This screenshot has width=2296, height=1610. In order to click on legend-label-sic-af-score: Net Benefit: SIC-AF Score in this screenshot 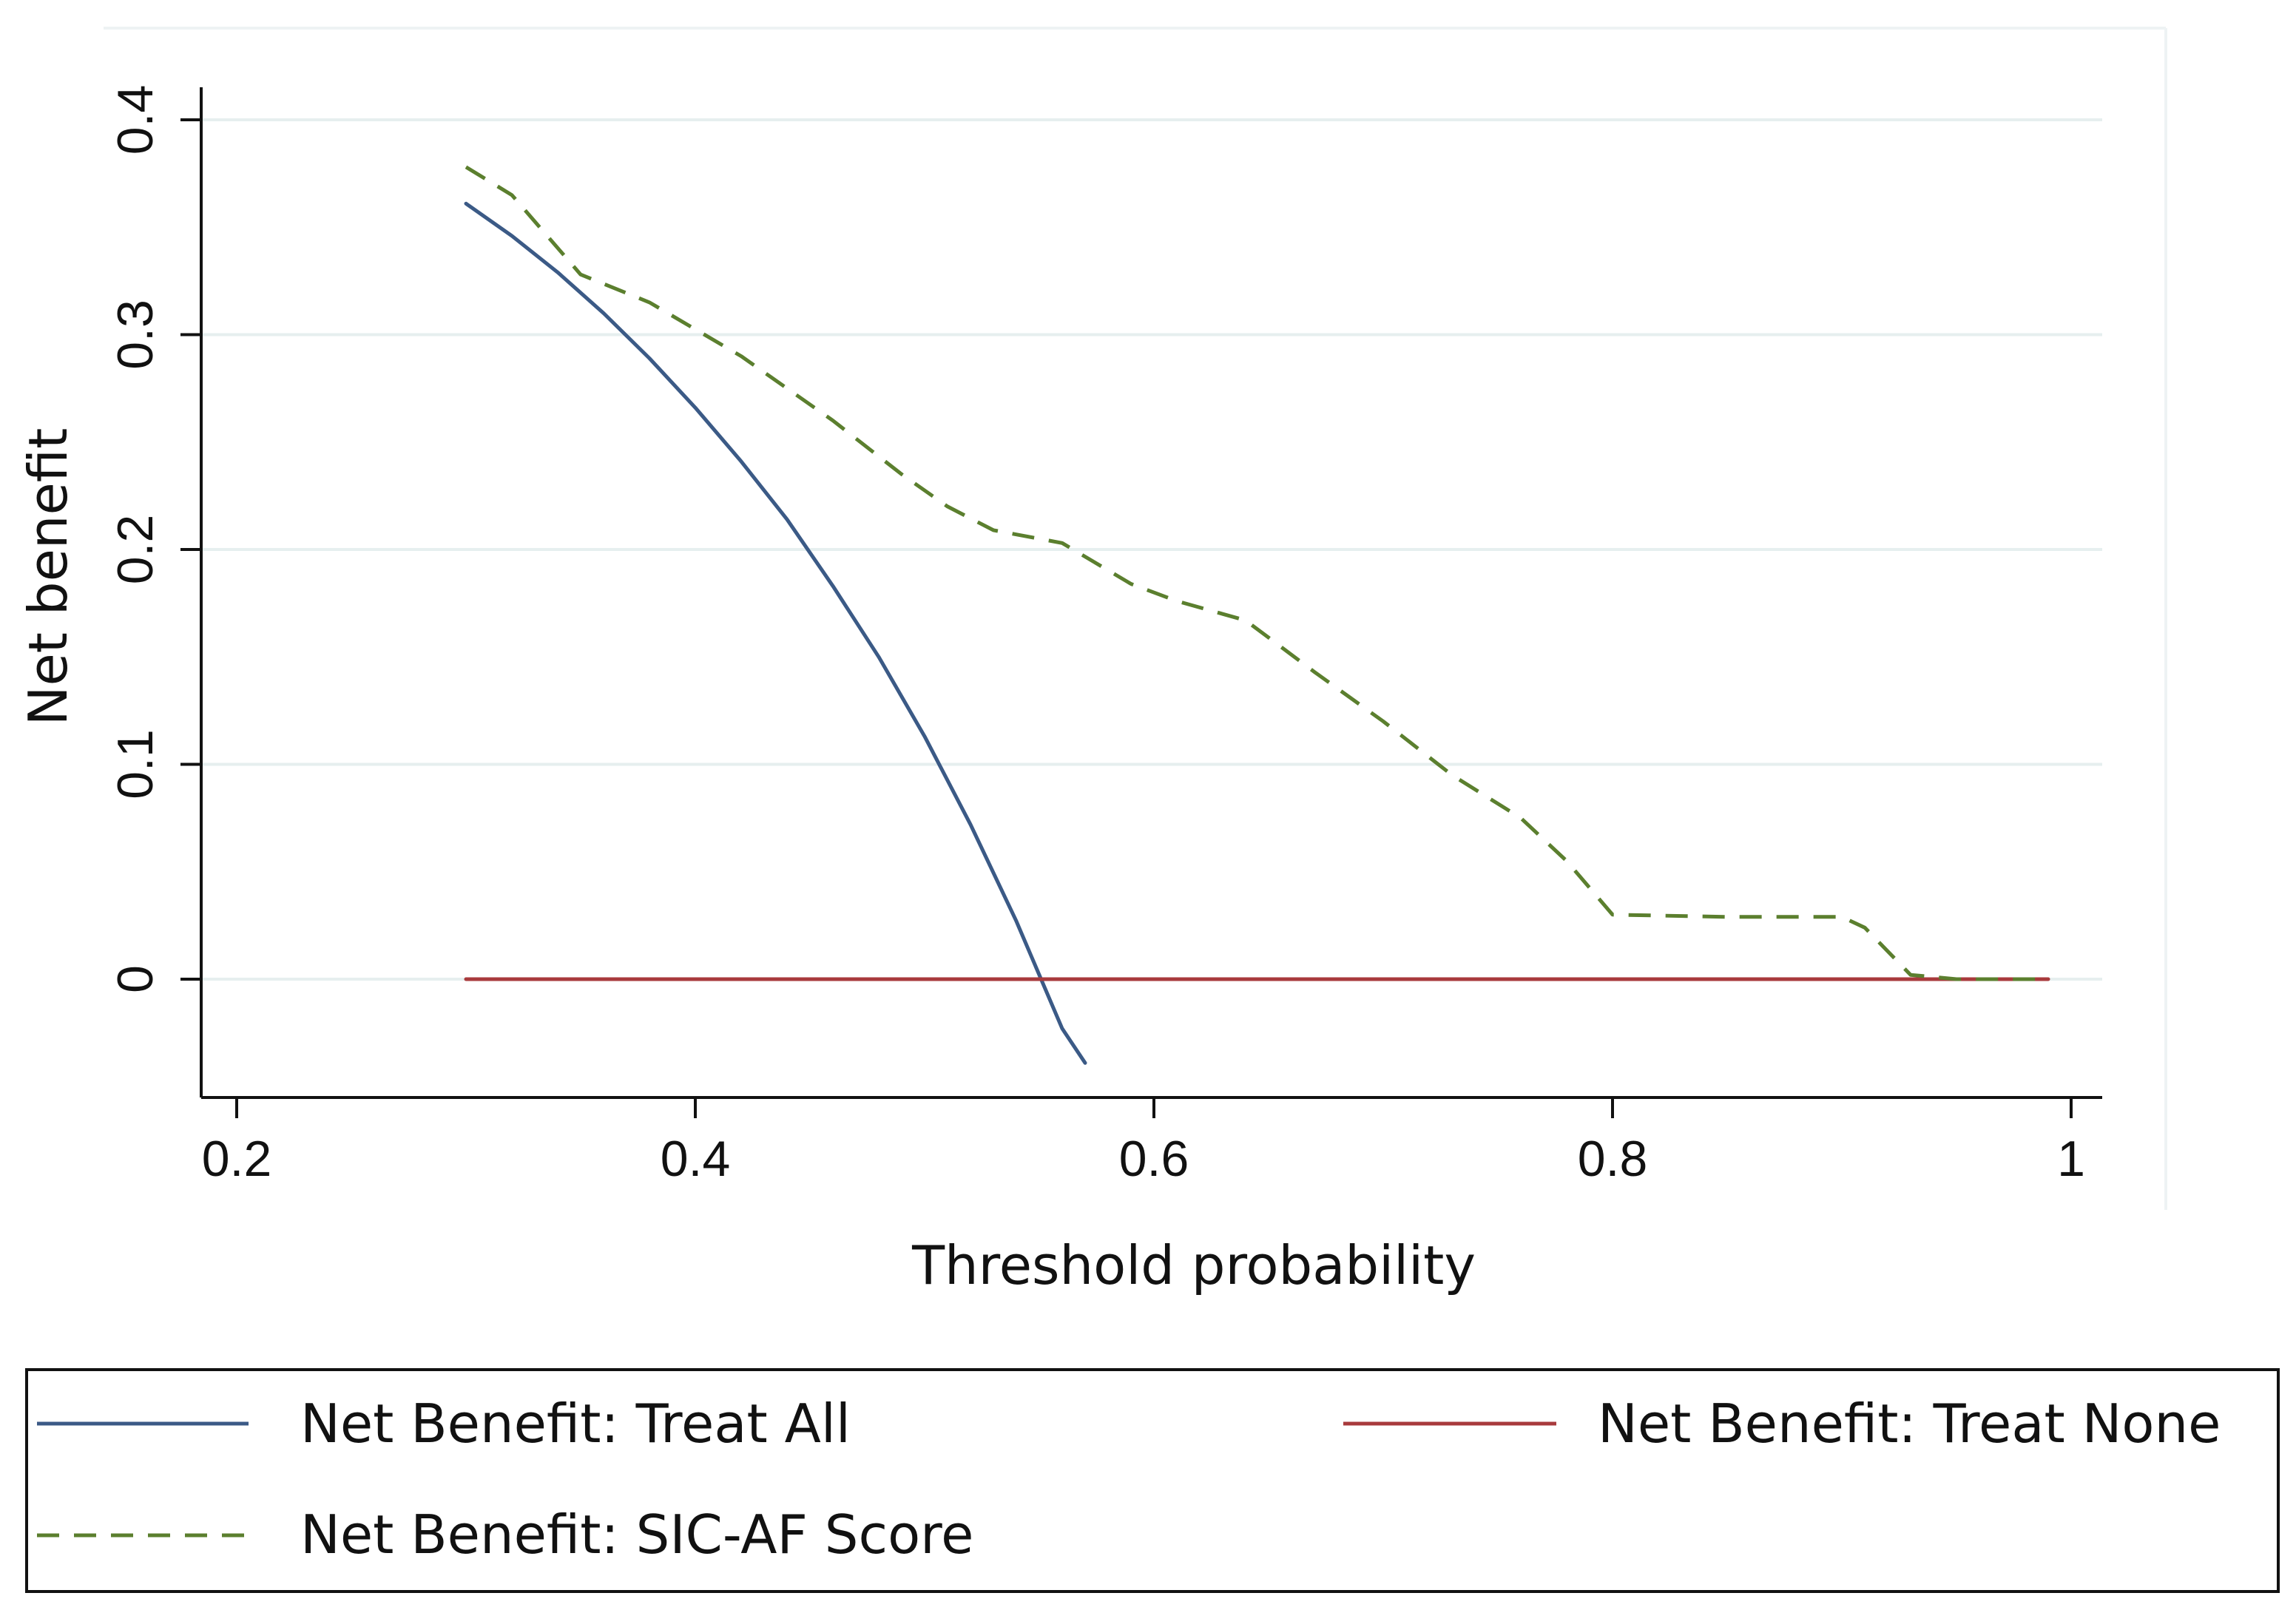, I will do `click(637, 1535)`.